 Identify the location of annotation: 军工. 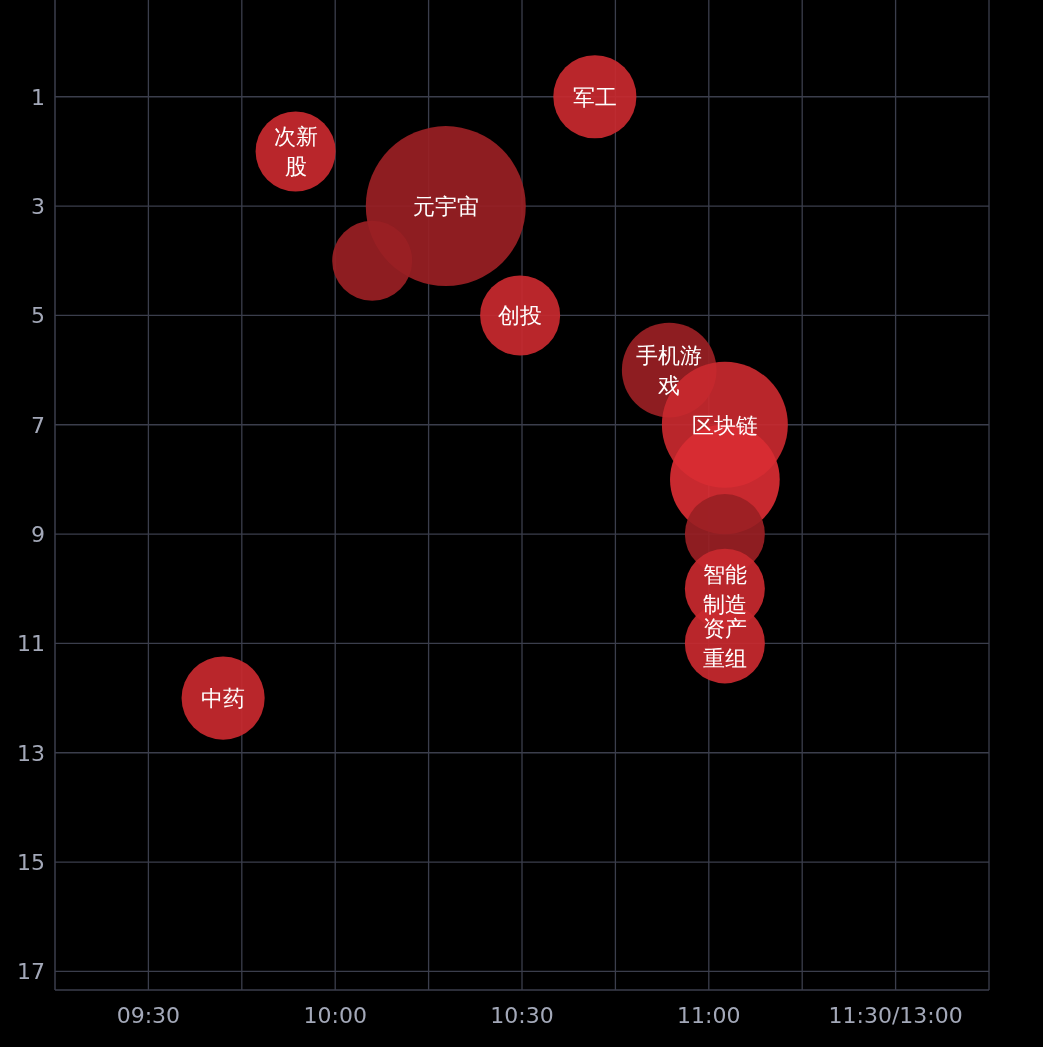
(594, 97).